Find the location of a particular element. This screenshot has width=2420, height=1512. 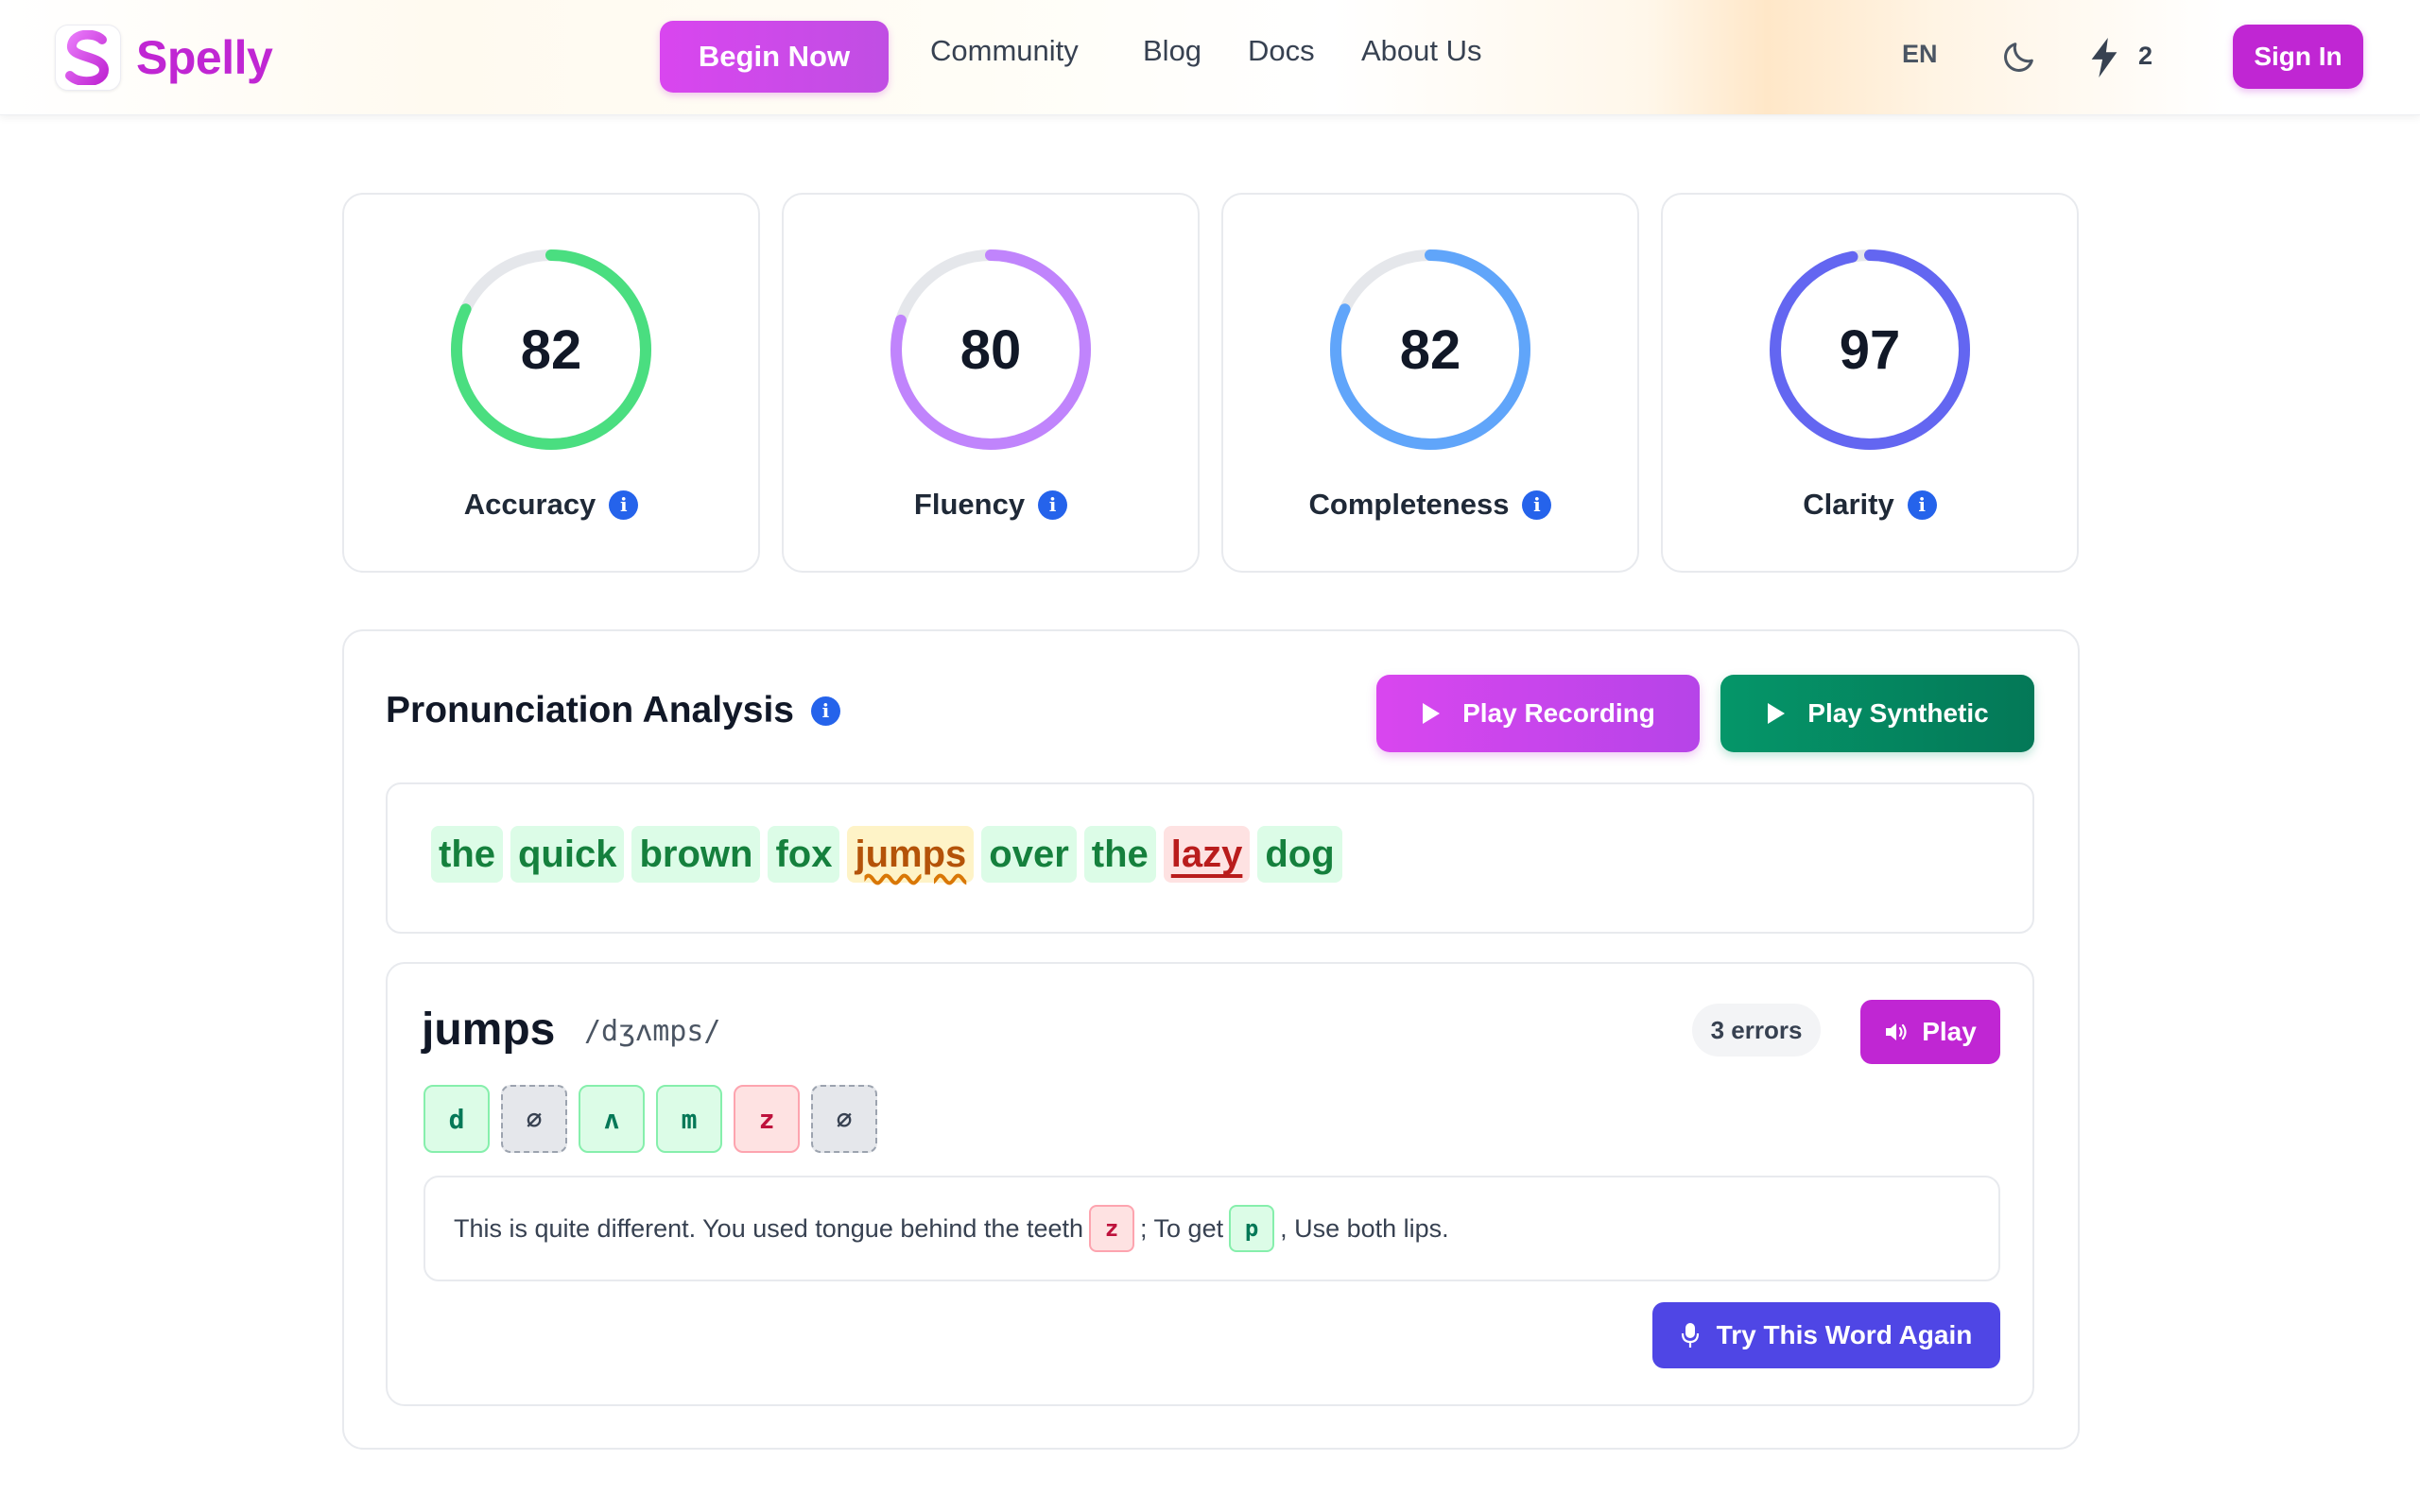

try-word-again-button: Try This Word Again is located at coordinates (1826, 1335).